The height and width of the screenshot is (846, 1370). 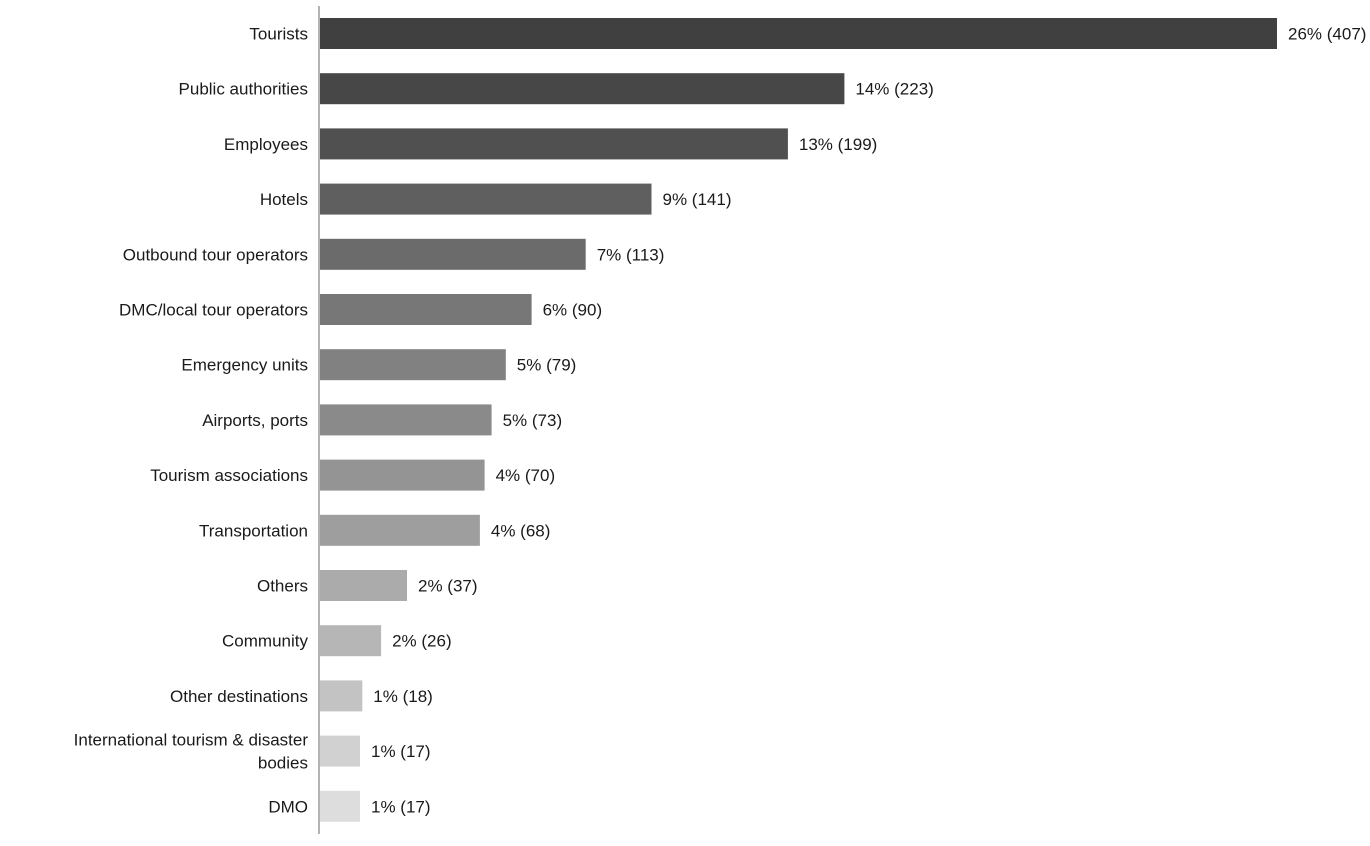 What do you see at coordinates (229, 475) in the screenshot?
I see `category-label-8: Tourism associations` at bounding box center [229, 475].